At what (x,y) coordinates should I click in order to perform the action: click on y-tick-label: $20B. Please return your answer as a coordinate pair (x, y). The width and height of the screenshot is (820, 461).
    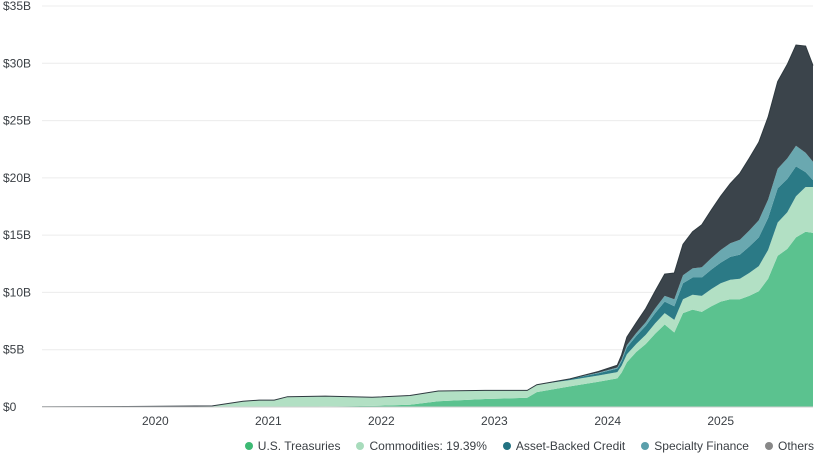
    Looking at the image, I should click on (17, 178).